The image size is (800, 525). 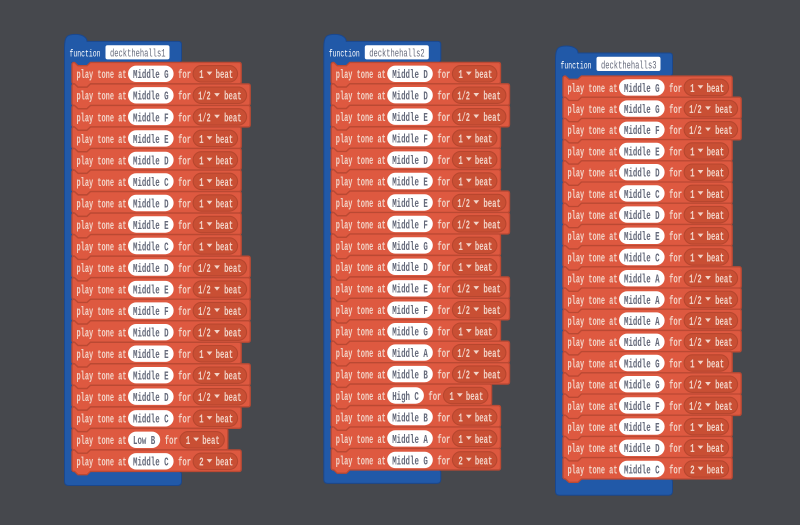 I want to click on svg-text: Middle G, so click(x=410, y=247).